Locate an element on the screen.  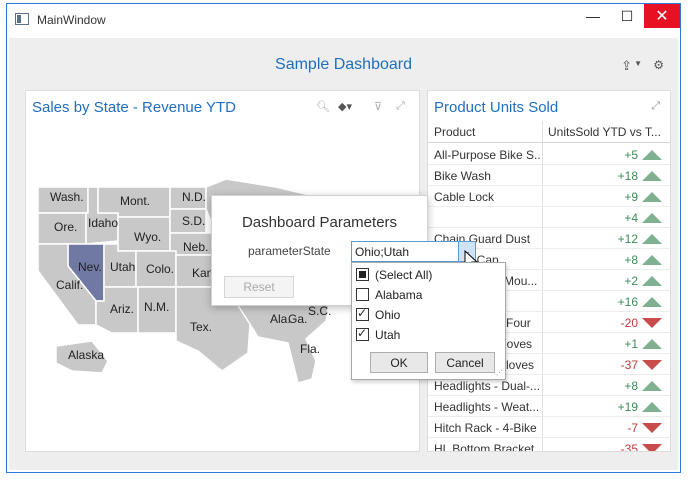
close-icon: ✕ is located at coordinates (662, 16).